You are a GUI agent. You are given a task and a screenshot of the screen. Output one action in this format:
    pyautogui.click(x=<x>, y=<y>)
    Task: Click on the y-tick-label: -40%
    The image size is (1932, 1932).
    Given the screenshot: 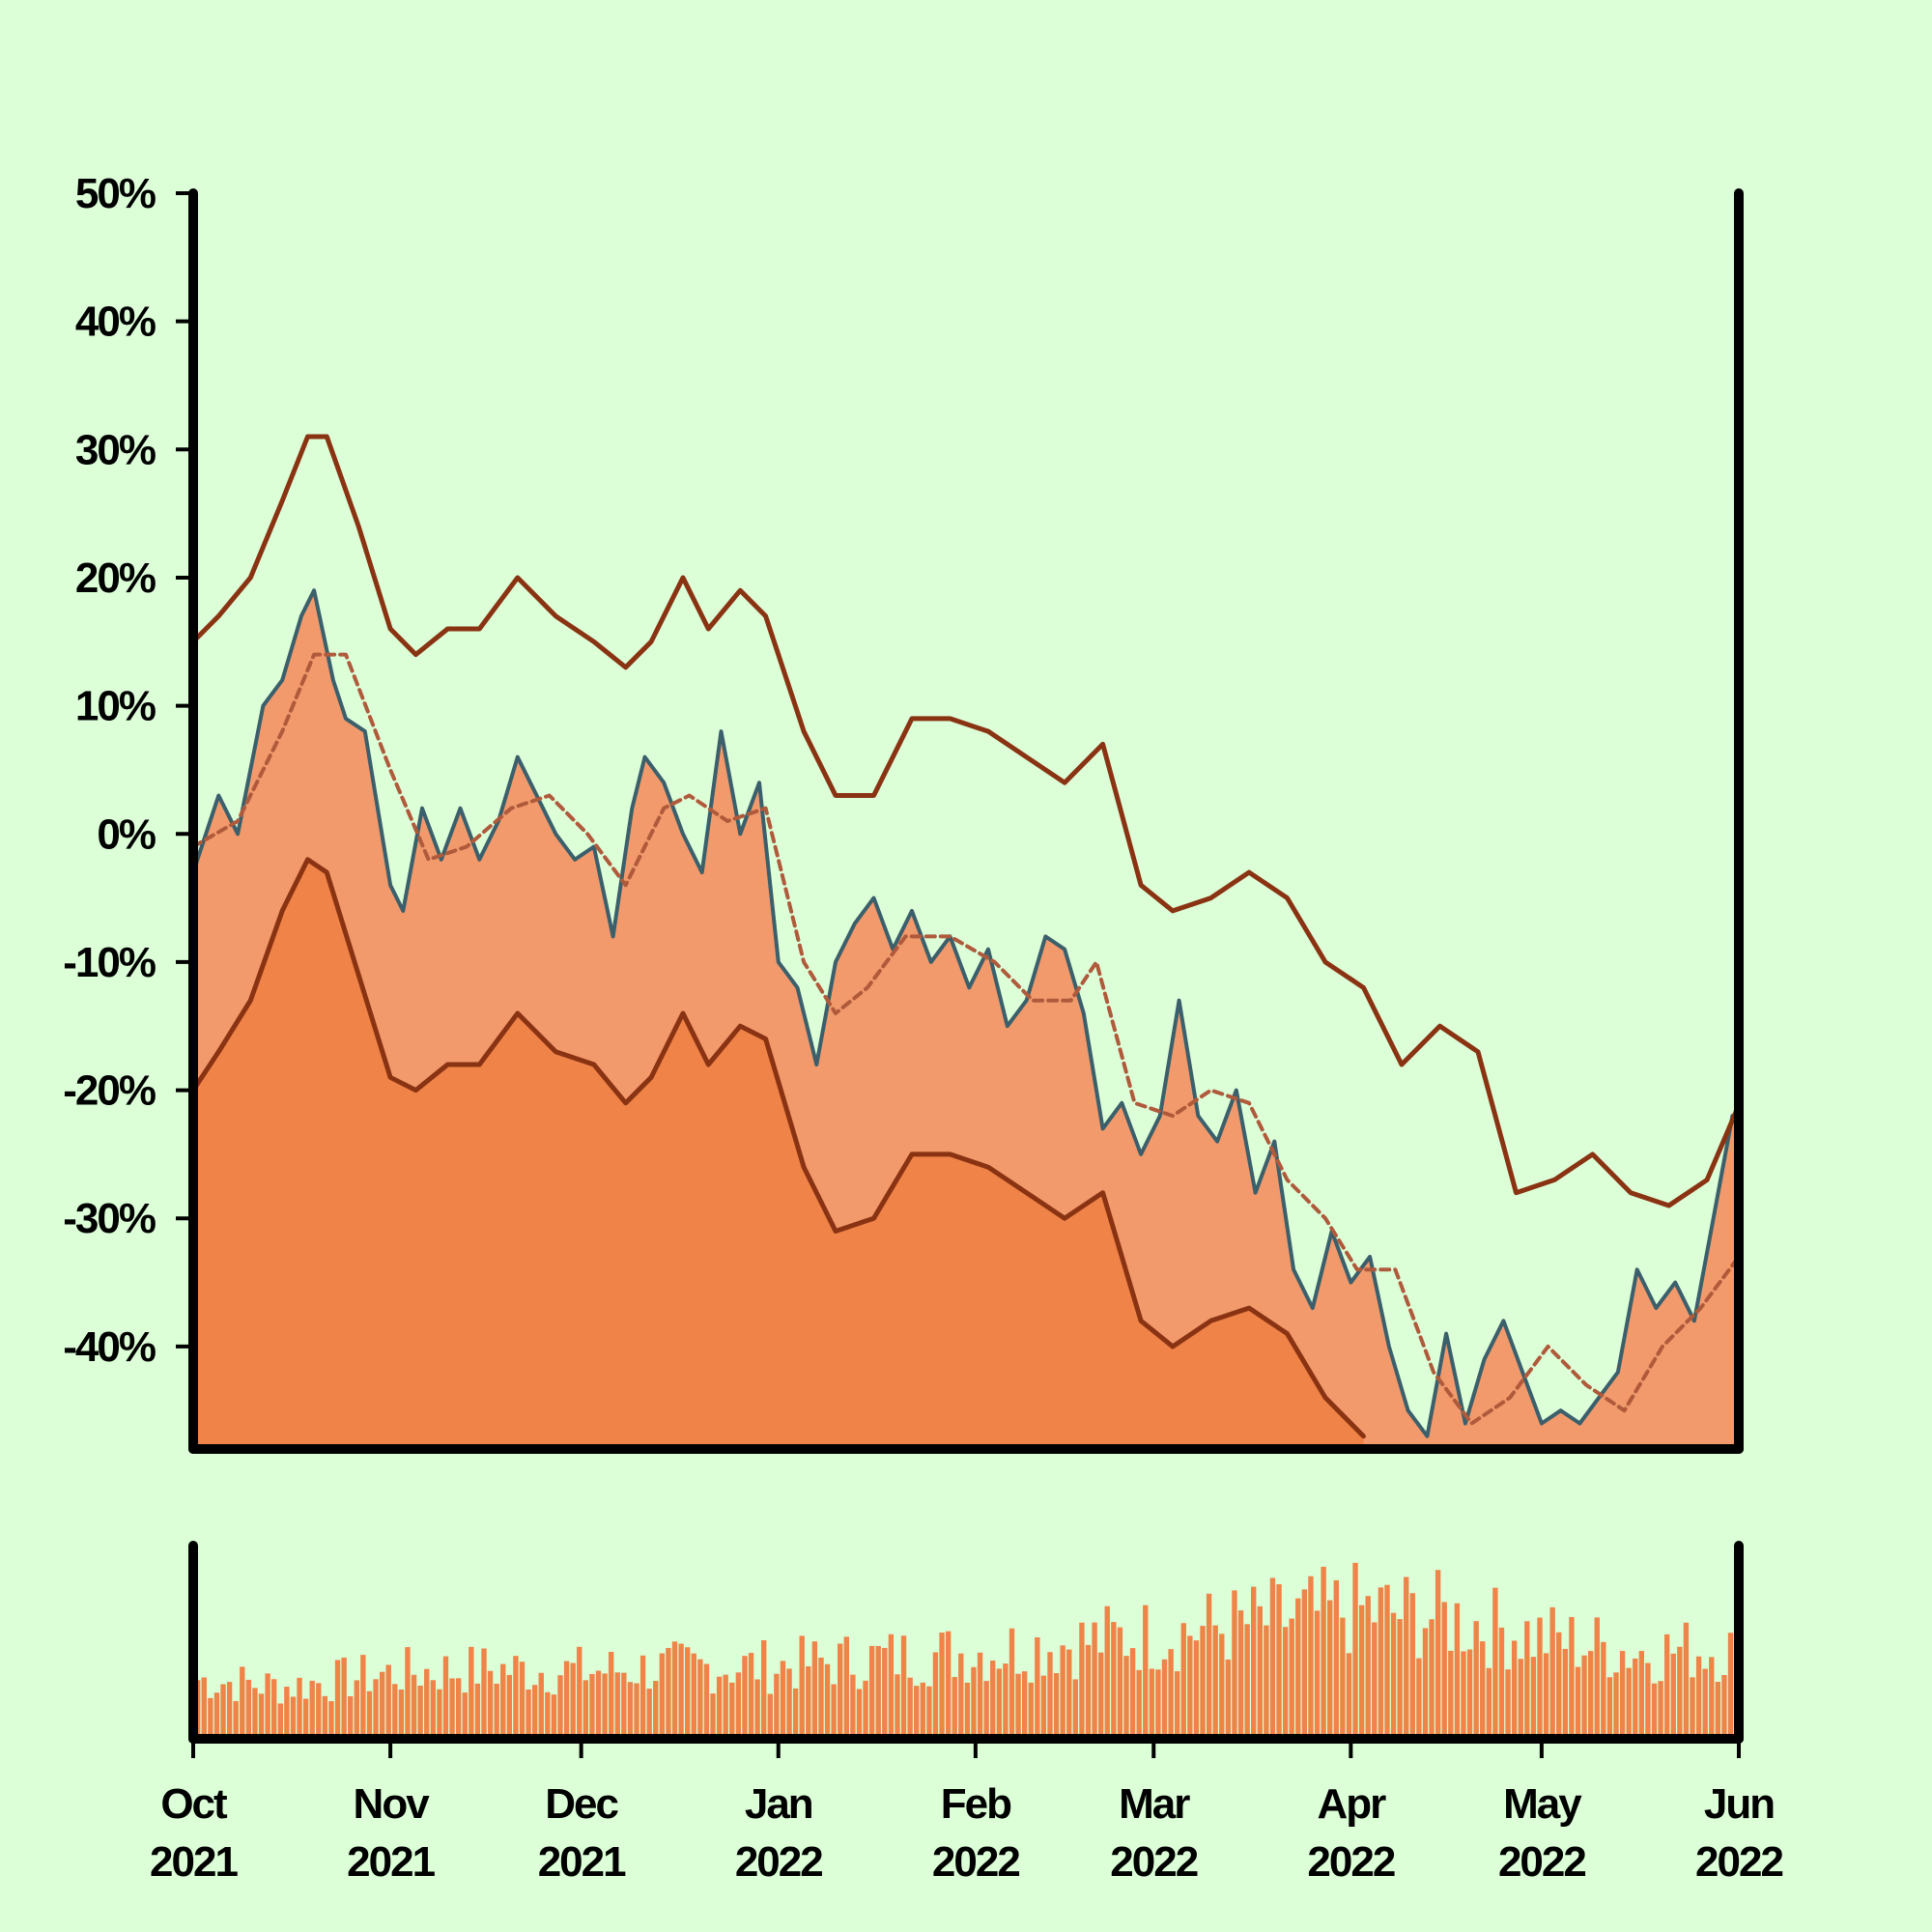 What is the action you would take?
    pyautogui.click(x=109, y=1347)
    